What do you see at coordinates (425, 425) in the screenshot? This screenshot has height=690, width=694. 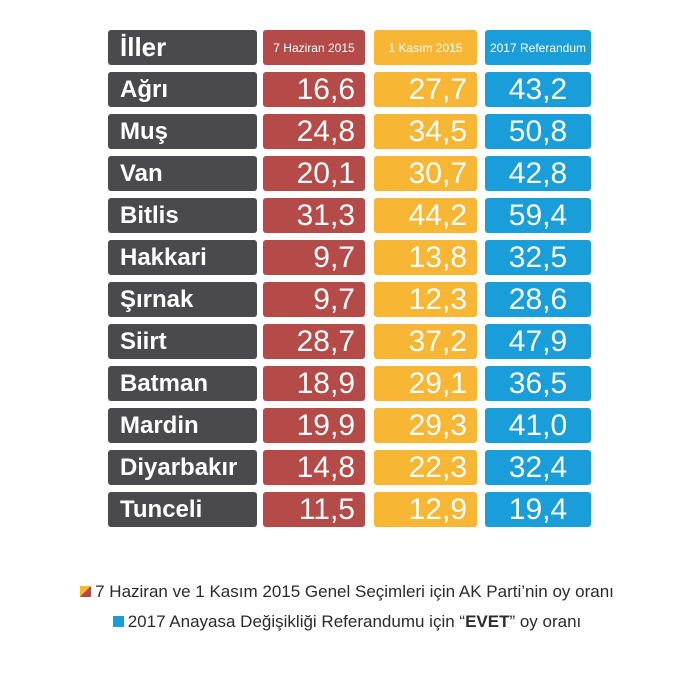 I see `value-1-kasim: 29,3` at bounding box center [425, 425].